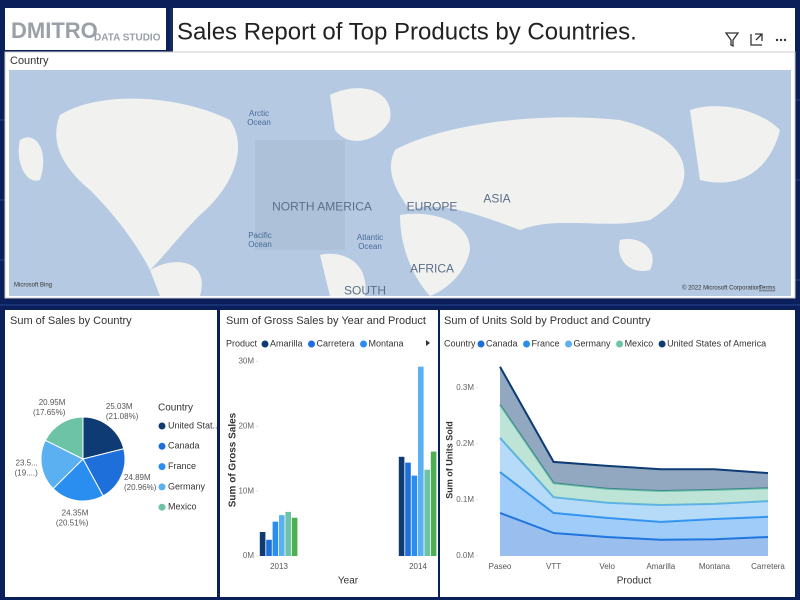 This screenshot has height=600, width=800. Describe the element at coordinates (715, 566) in the screenshot. I see `x-tick-label: Montana` at that location.